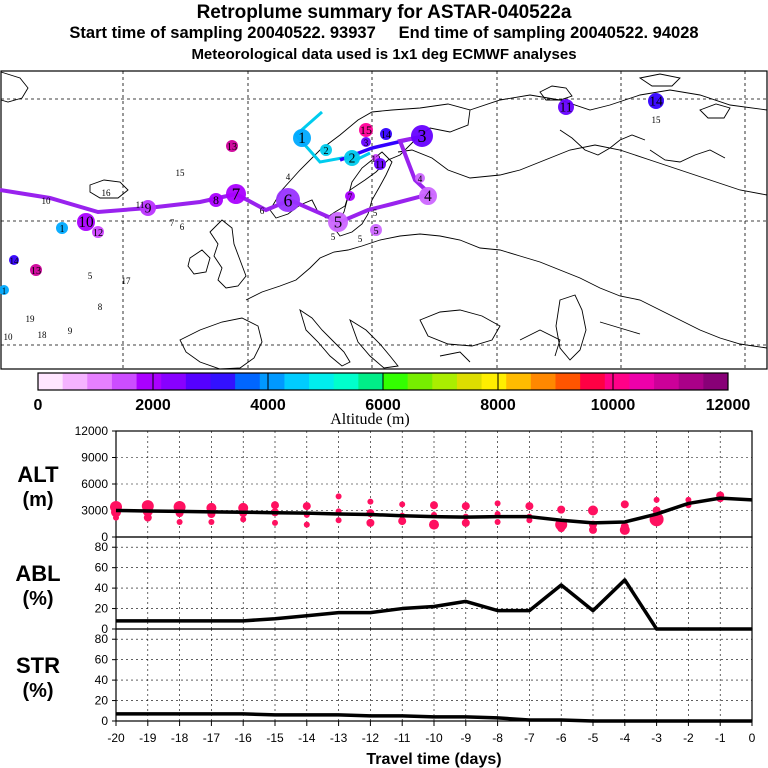  Describe the element at coordinates (102, 568) in the screenshot. I see `y-tick-label: 60` at that location.